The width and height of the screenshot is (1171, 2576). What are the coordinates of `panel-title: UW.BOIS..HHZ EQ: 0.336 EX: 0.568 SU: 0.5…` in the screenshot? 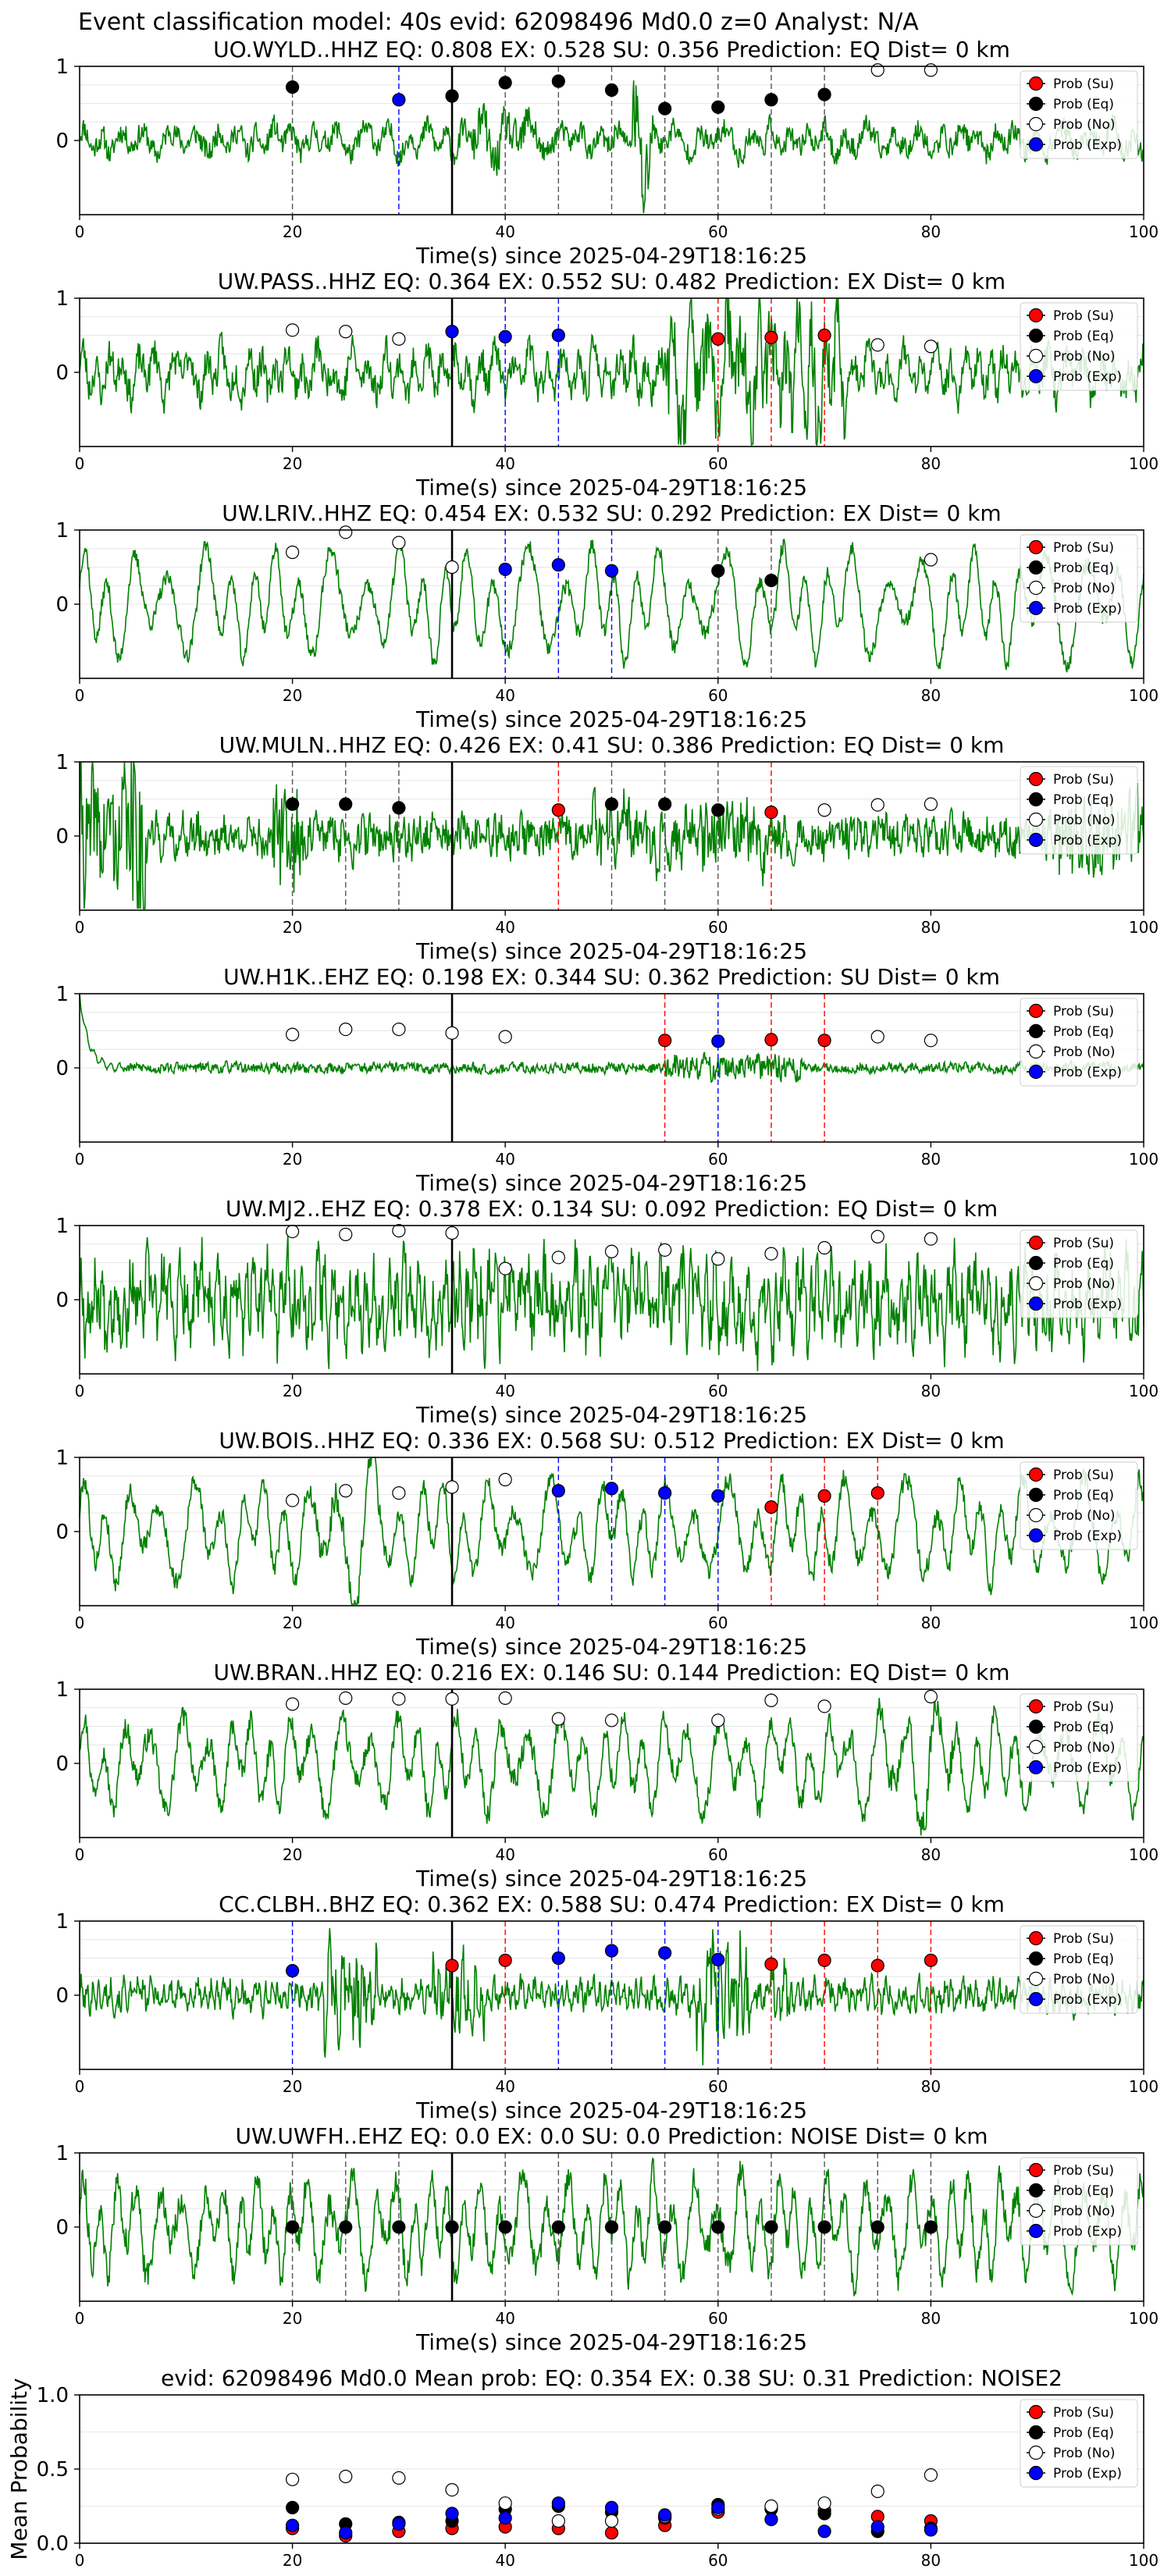 It's located at (611, 1440).